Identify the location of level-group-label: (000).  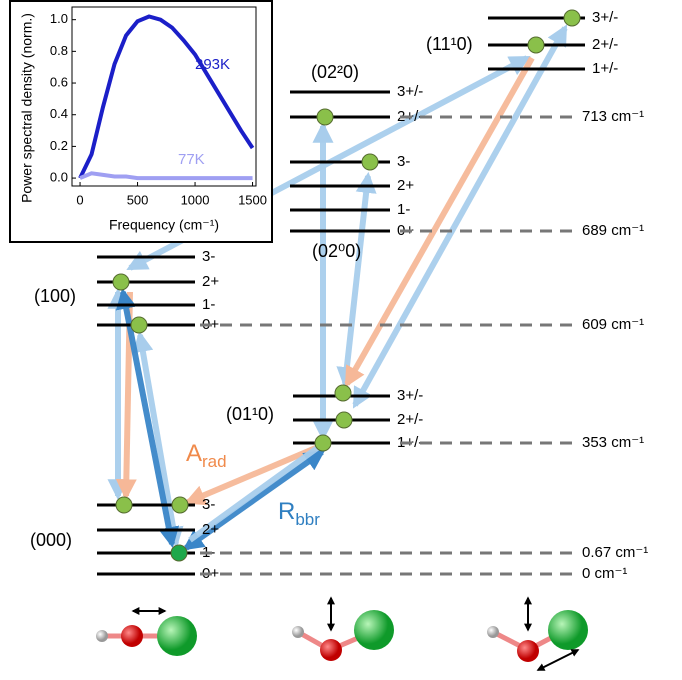
(51, 540).